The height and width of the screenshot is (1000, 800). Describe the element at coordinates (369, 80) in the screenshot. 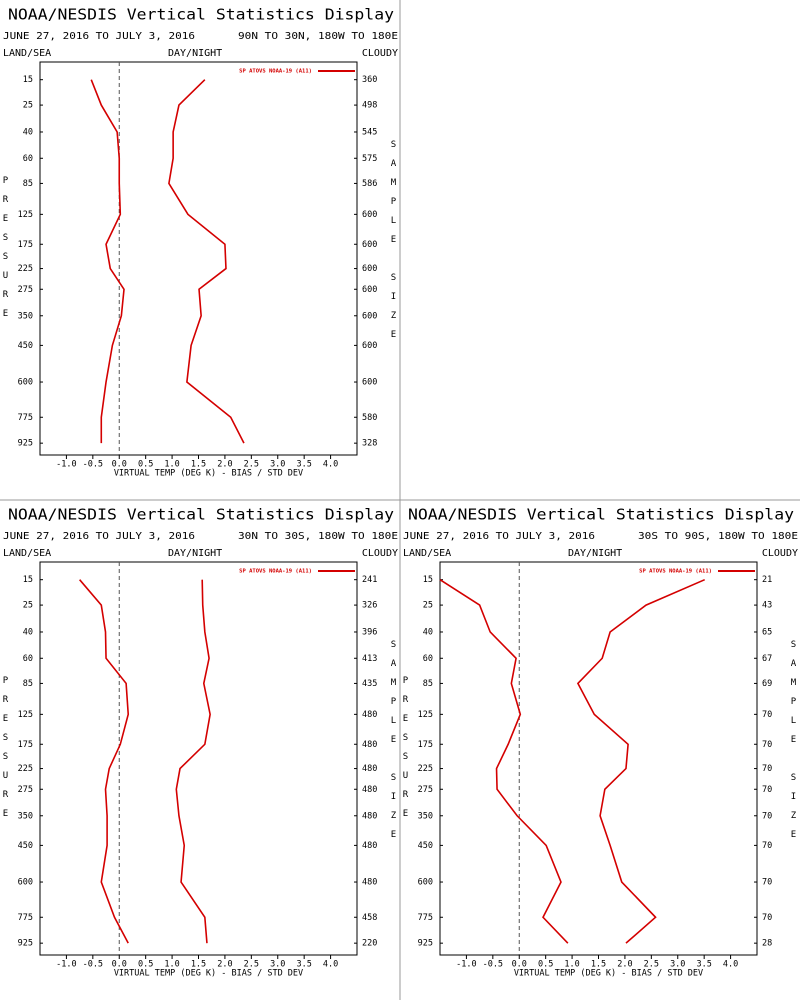

I see `sample-size: 360` at that location.